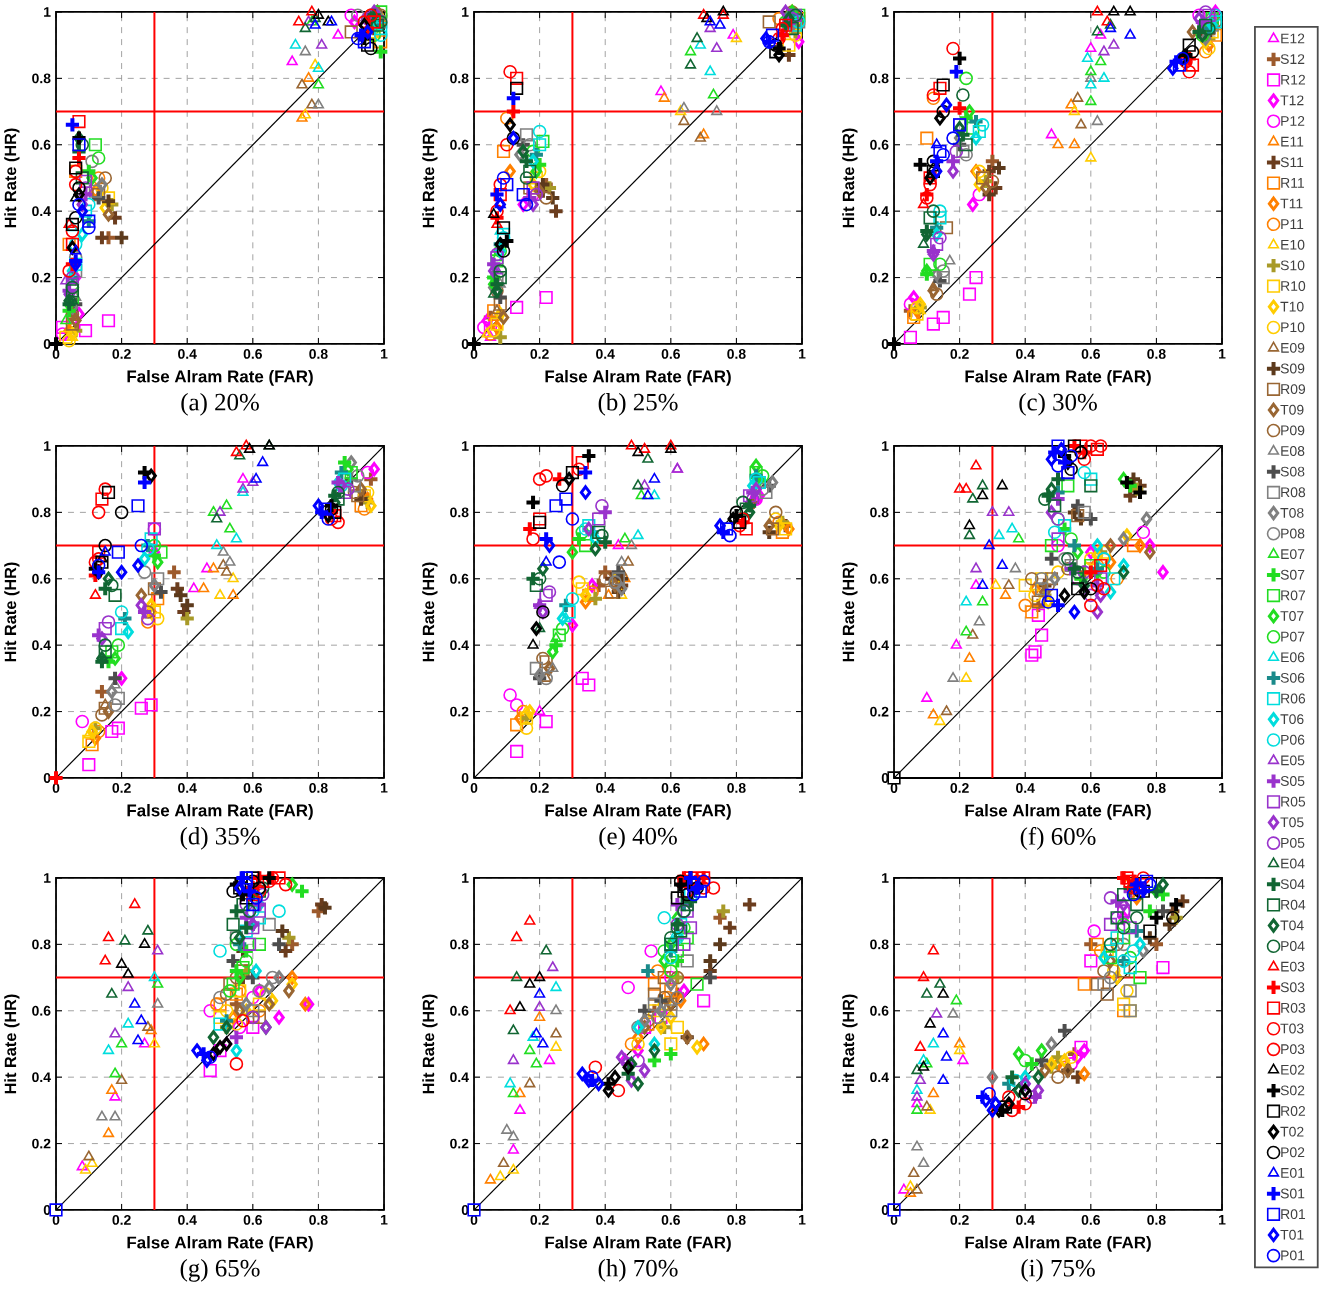 Image resolution: width=1334 pixels, height=1300 pixels. Describe the element at coordinates (638, 404) in the screenshot. I see `text: (b) 25%` at that location.